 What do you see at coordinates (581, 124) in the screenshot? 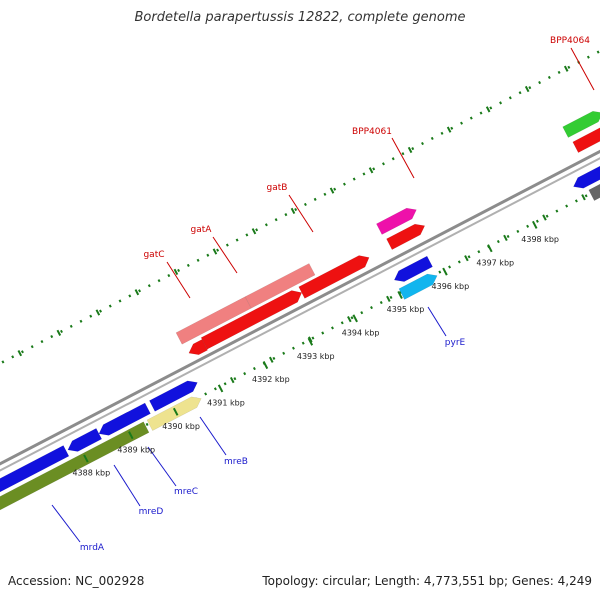
I see `gene-BPP4064` at bounding box center [581, 124].